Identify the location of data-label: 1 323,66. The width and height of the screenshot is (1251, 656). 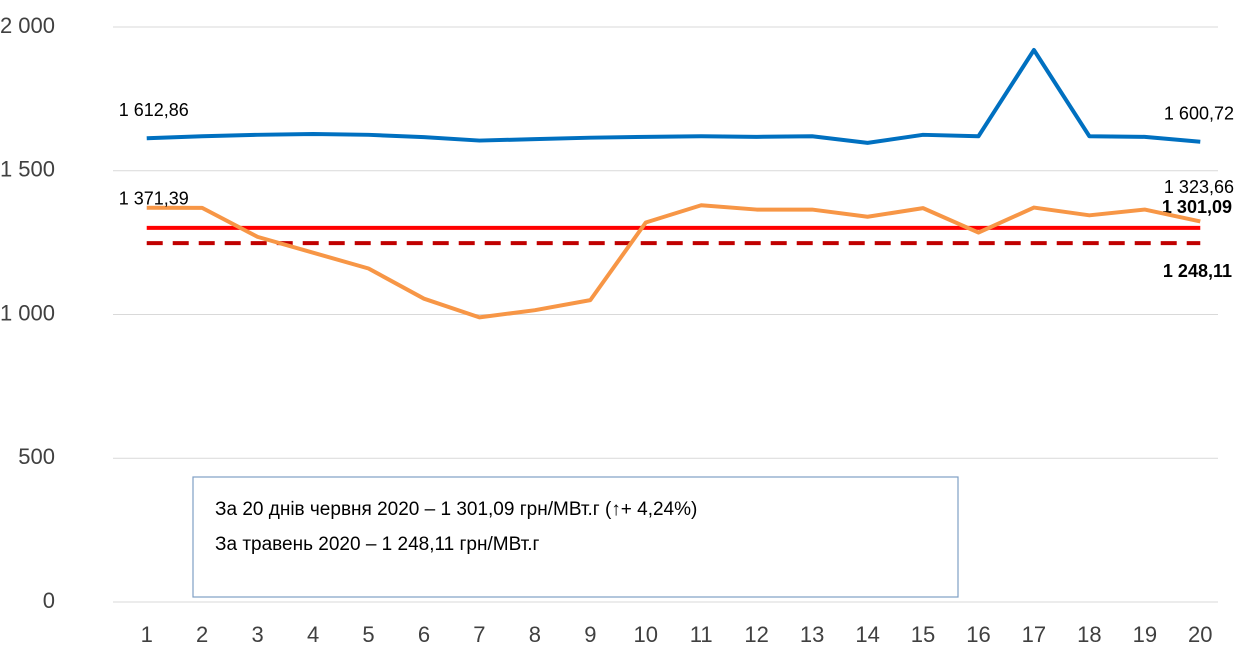
(1199, 187).